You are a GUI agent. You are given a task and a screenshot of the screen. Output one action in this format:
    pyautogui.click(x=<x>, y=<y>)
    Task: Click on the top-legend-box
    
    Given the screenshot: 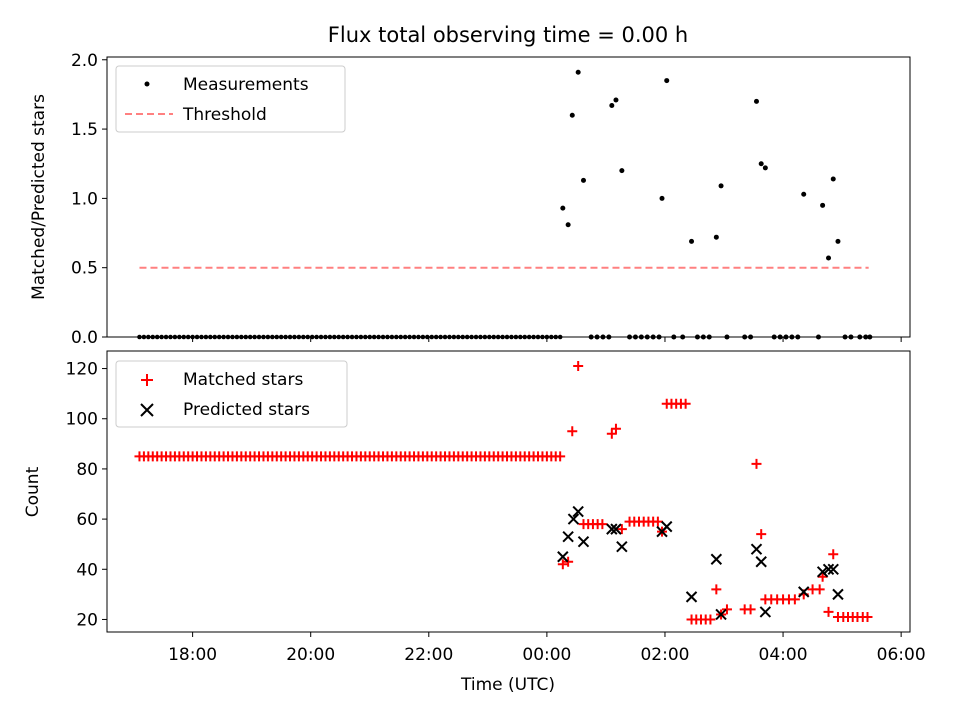 What is the action you would take?
    pyautogui.click(x=230, y=99)
    